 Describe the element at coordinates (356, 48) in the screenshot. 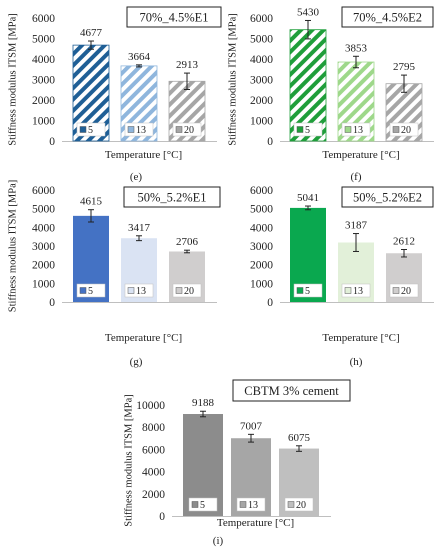

I see `data-label: 3853` at that location.